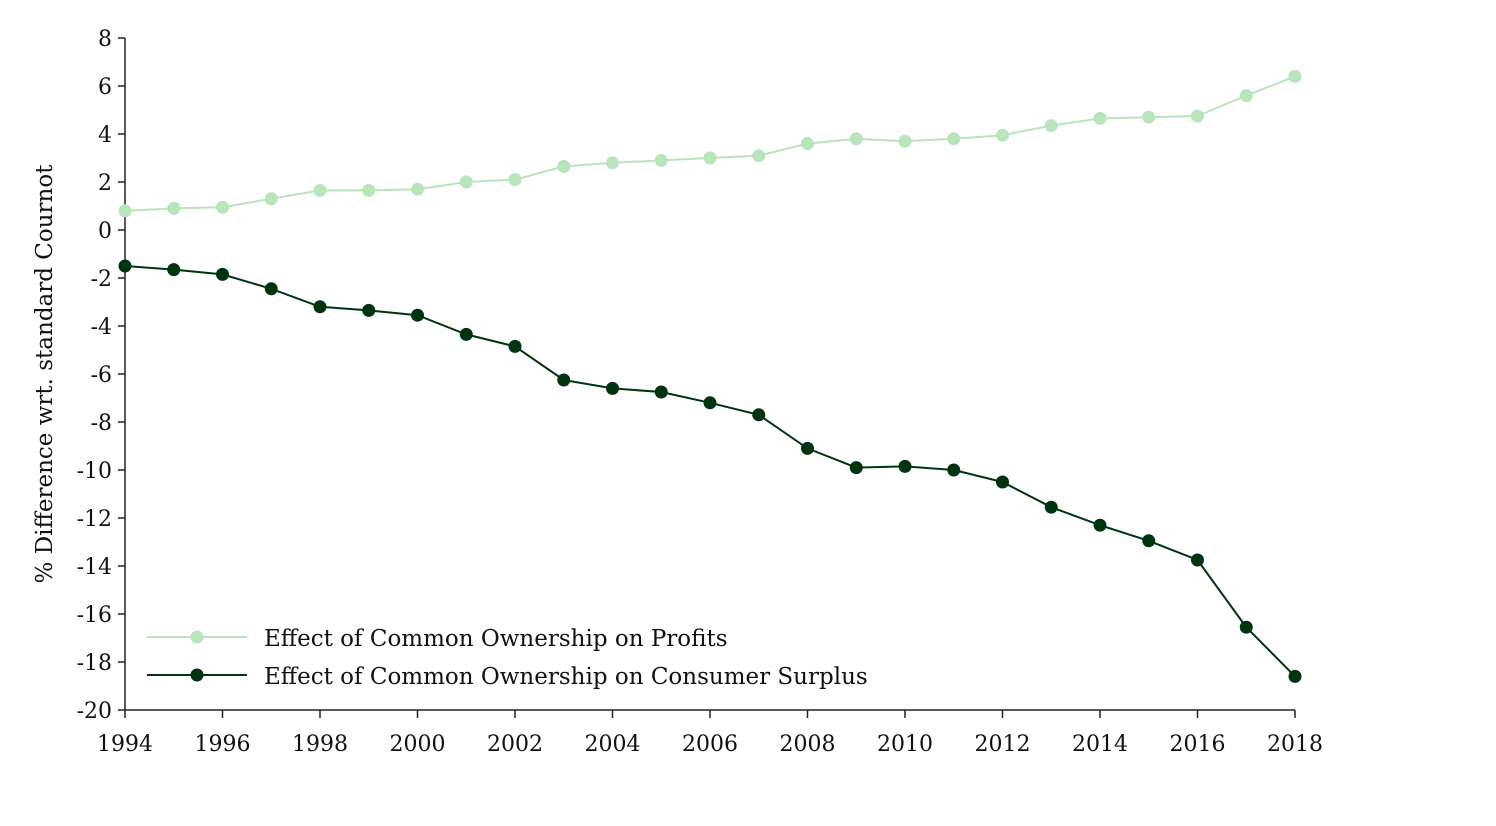  I want to click on x-tick-label: 2002, so click(515, 744).